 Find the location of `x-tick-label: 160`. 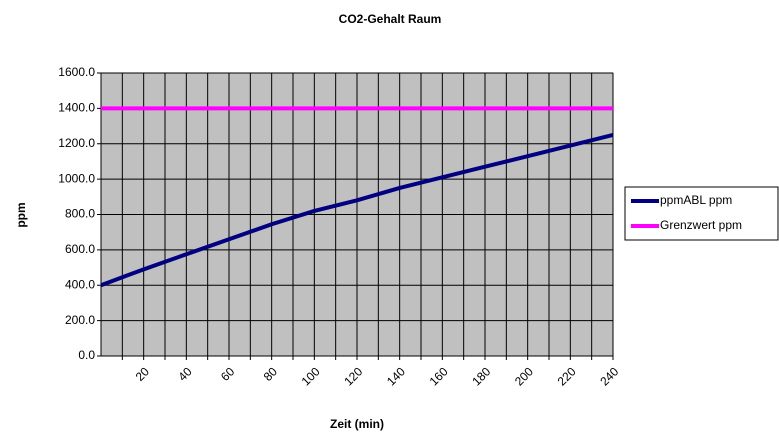

x-tick-label: 160 is located at coordinates (439, 376).